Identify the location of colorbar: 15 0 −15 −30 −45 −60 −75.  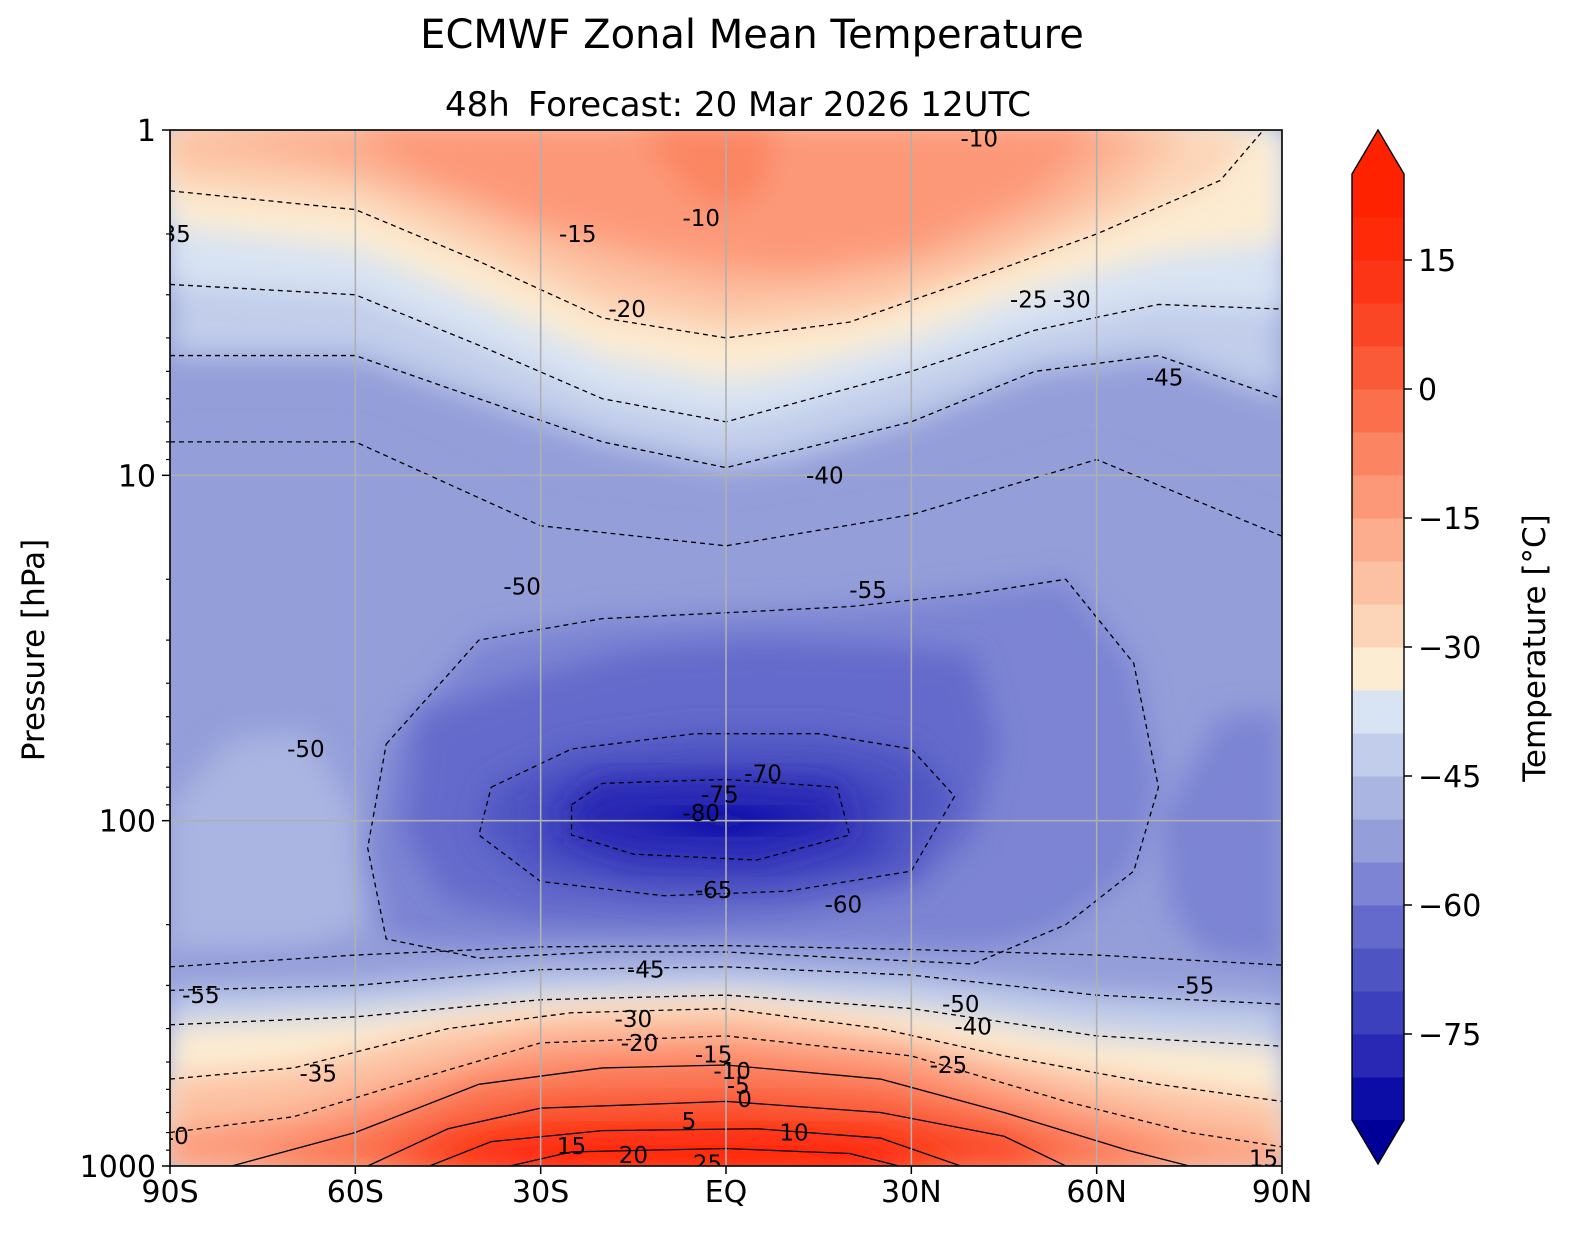
(1416, 647).